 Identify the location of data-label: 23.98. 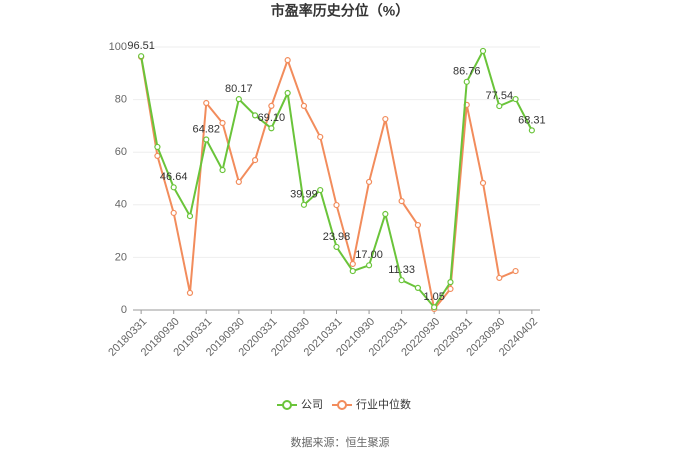
(337, 237).